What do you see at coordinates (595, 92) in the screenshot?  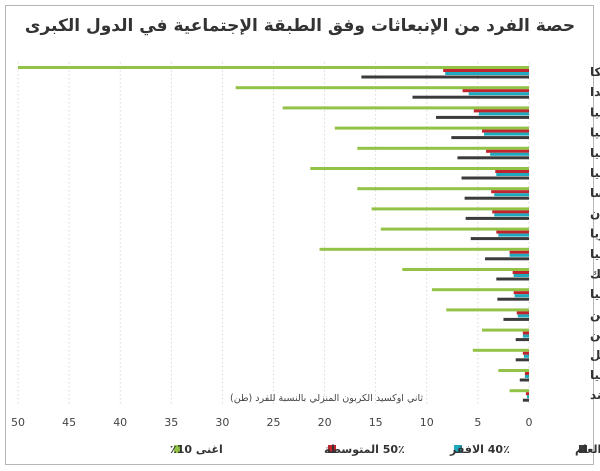 I see `category-label: كندا` at bounding box center [595, 92].